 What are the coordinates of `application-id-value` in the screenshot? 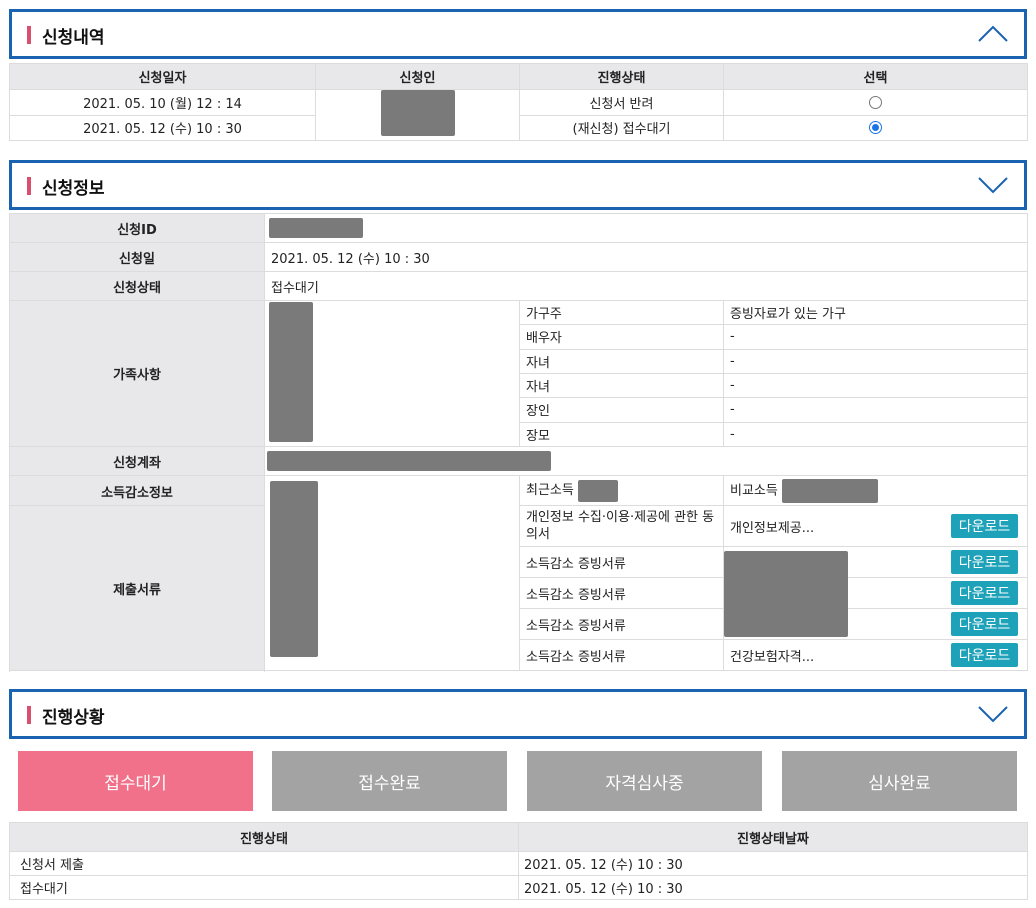 It's located at (646, 228).